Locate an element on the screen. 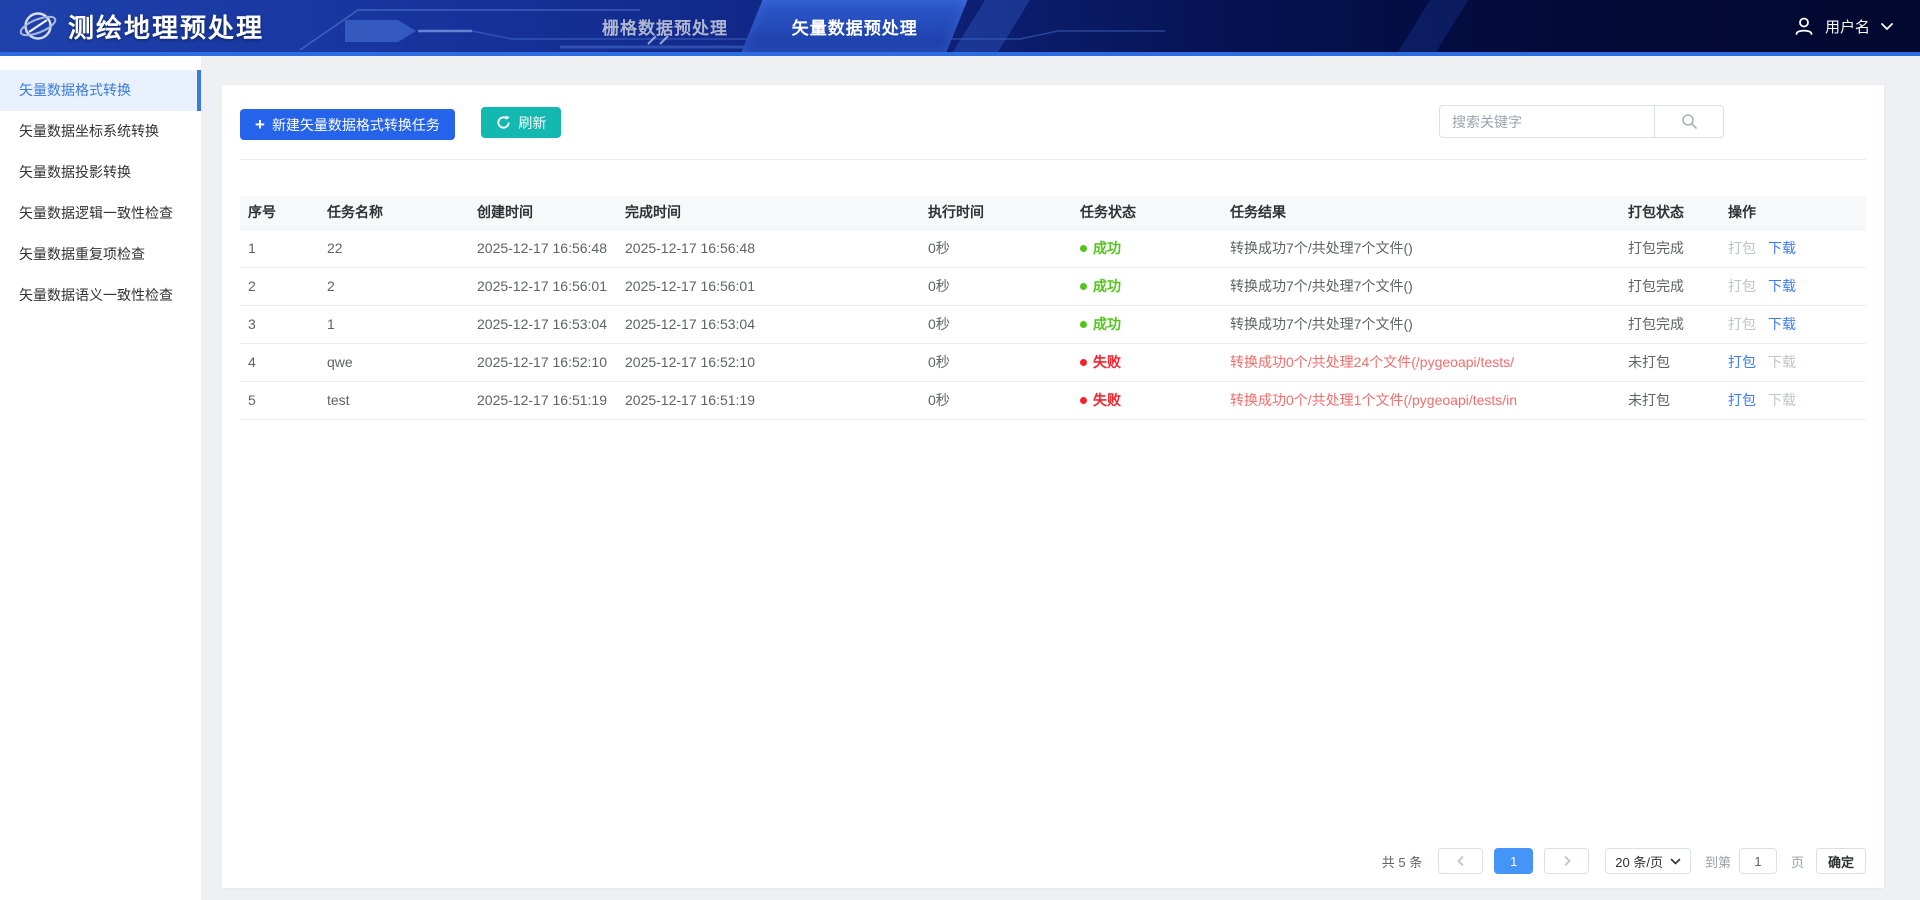 This screenshot has width=1920, height=900. app-title: 测绘地理预处理 is located at coordinates (166, 27).